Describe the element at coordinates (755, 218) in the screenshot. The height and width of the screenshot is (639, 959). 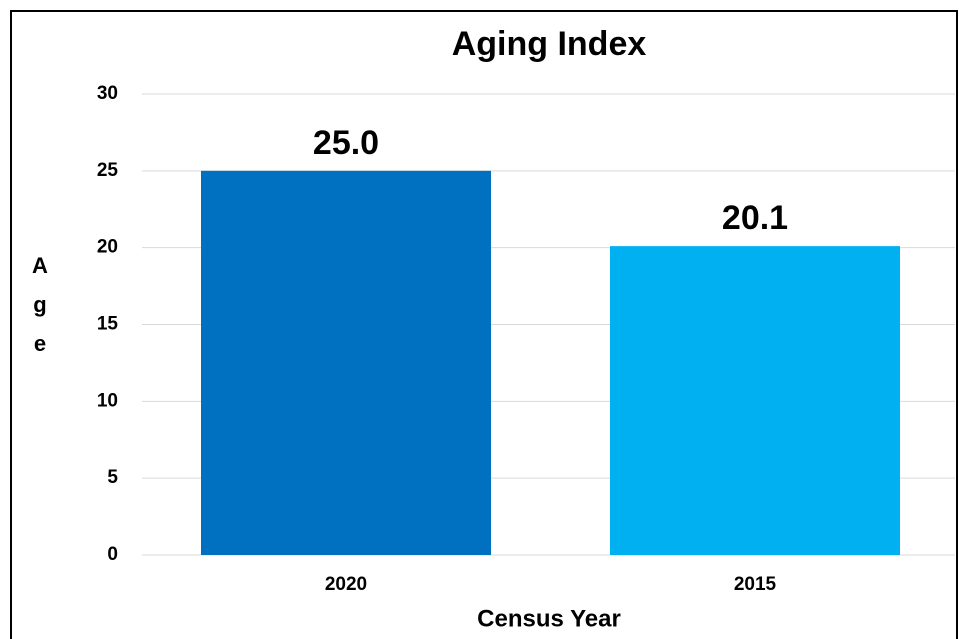
I see `value-label: 20.1` at that location.